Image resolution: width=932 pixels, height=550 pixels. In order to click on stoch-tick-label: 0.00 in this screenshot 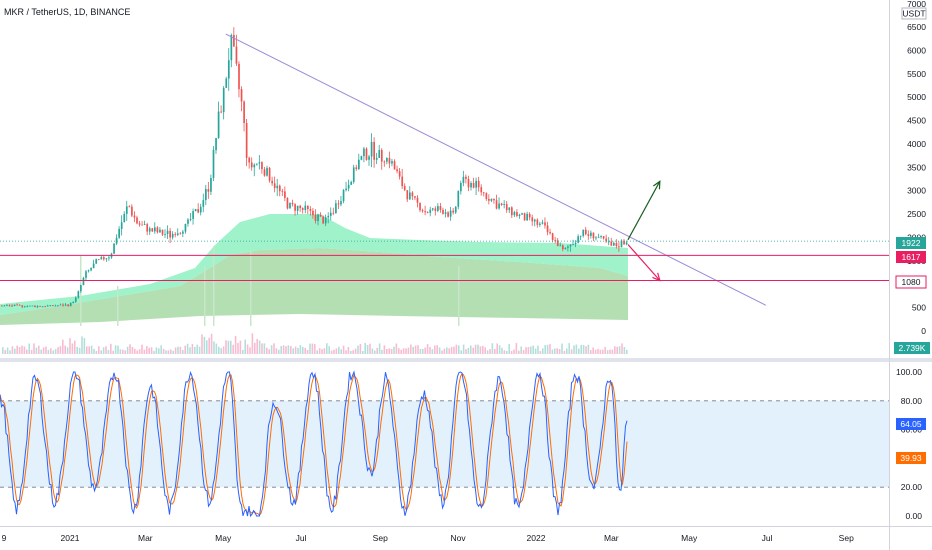, I will do `click(913, 516)`.